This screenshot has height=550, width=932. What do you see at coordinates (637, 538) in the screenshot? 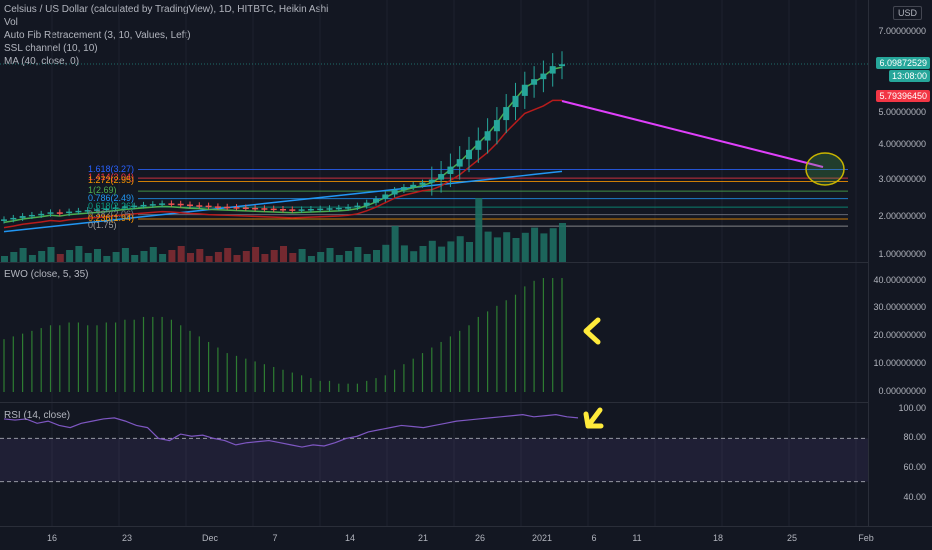
I see `time-tick: 11` at bounding box center [637, 538].